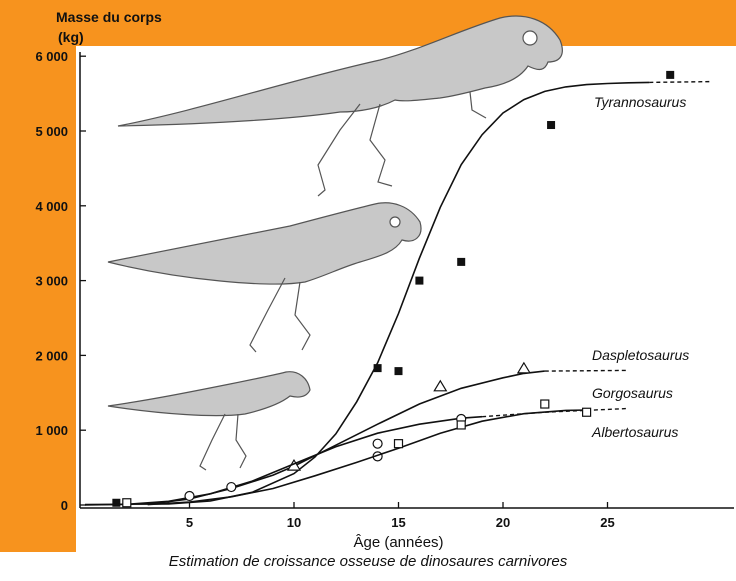 Image resolution: width=736 pixels, height=581 pixels. Describe the element at coordinates (632, 393) in the screenshot. I see `series-label: Gorgosaurus` at that location.